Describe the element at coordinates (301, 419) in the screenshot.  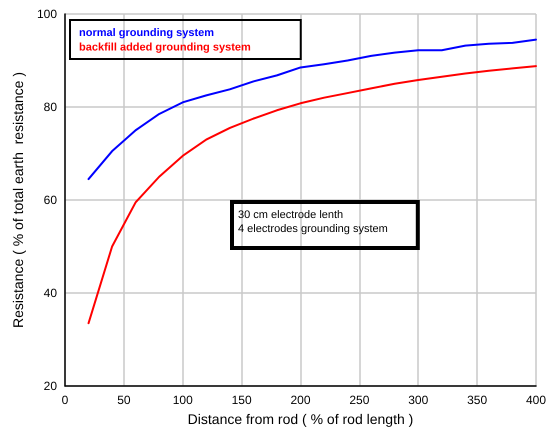
I see `x-axis-title: Distance from rod ( % of rod length )` at that location.